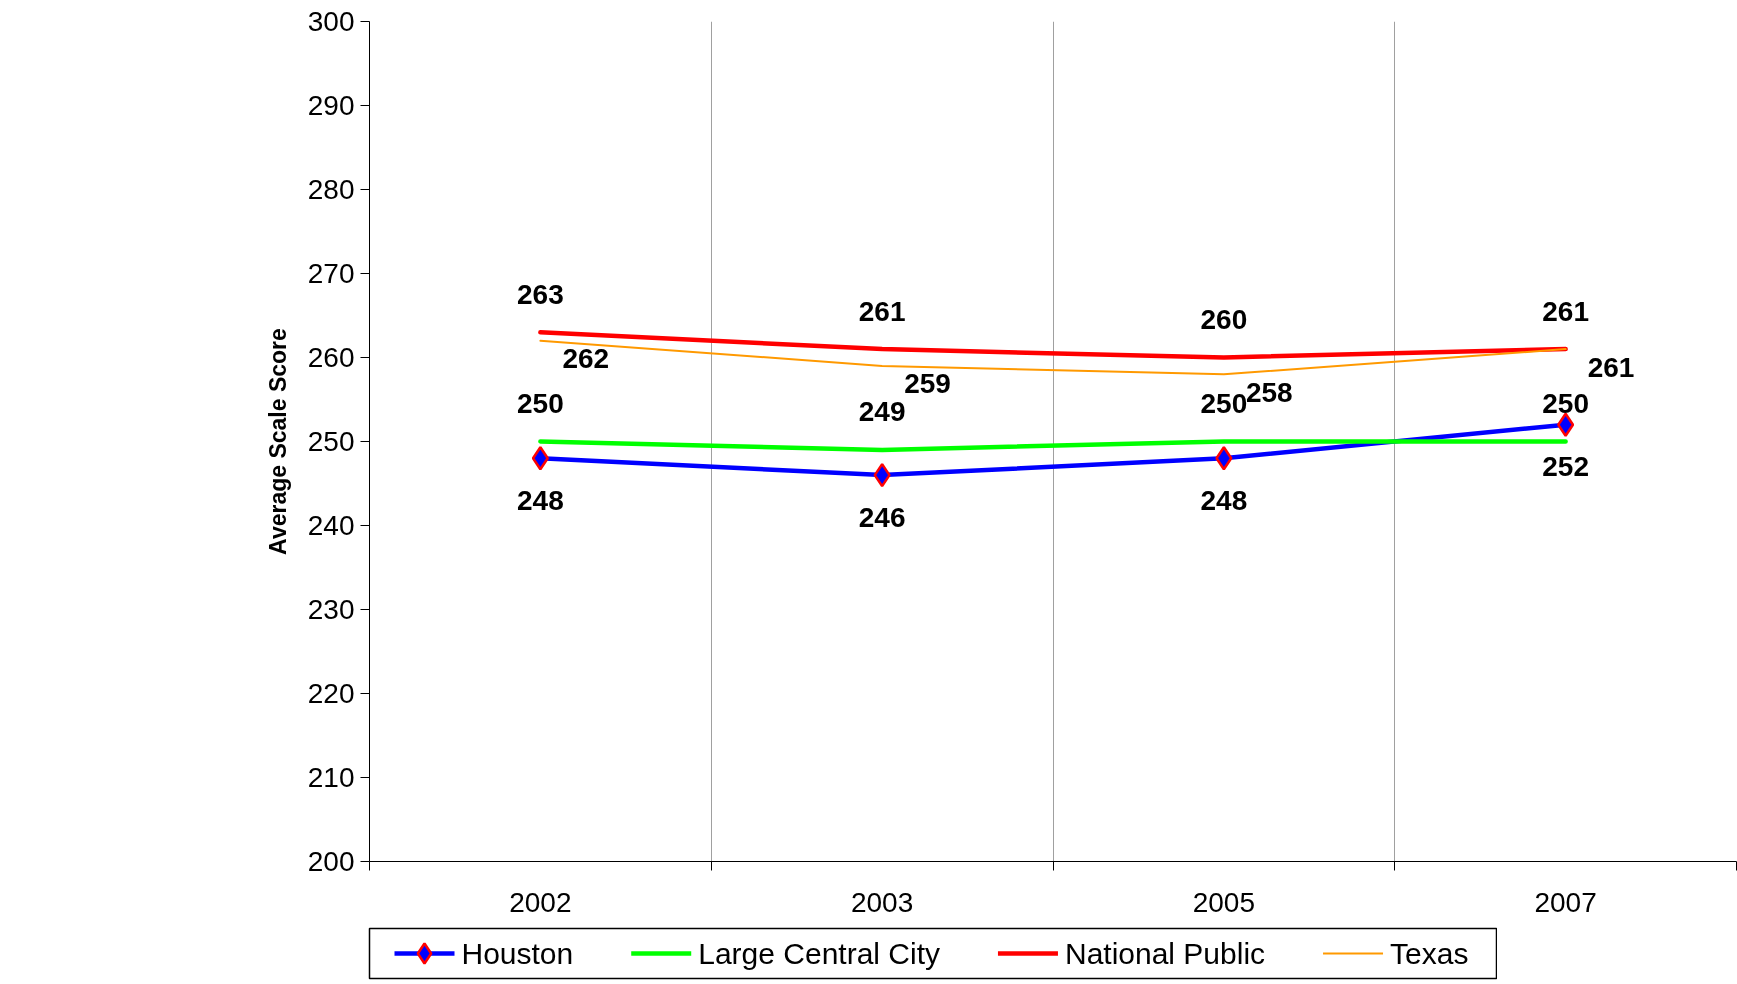  Describe the element at coordinates (1224, 902) in the screenshot. I see `x-tick-label: 2005` at that location.